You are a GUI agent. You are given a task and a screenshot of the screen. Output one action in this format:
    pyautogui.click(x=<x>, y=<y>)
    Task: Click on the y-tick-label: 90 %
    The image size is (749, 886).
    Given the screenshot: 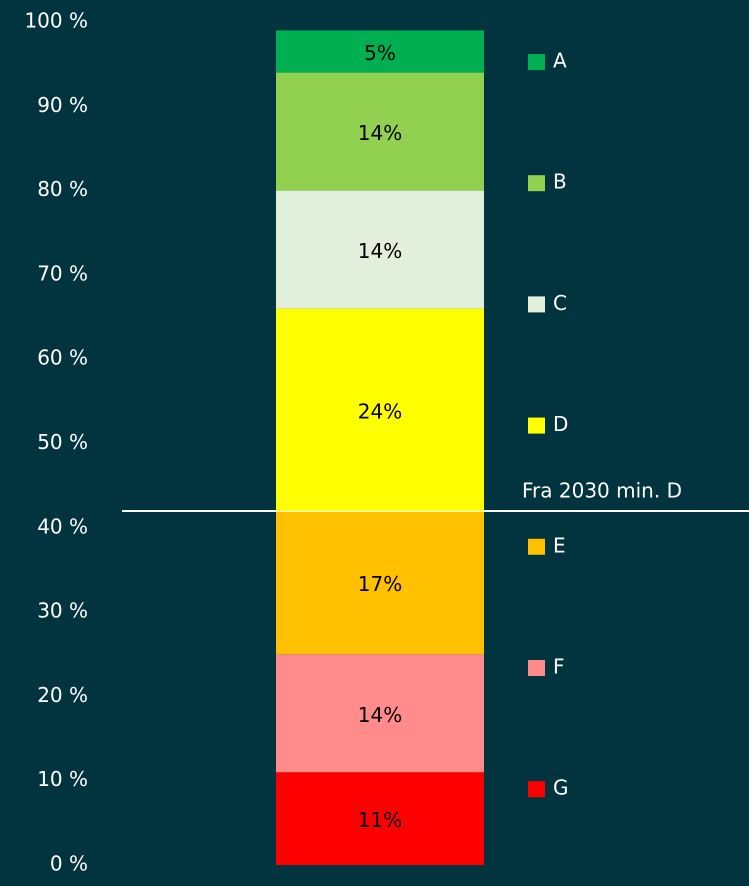 What is the action you would take?
    pyautogui.click(x=62, y=105)
    